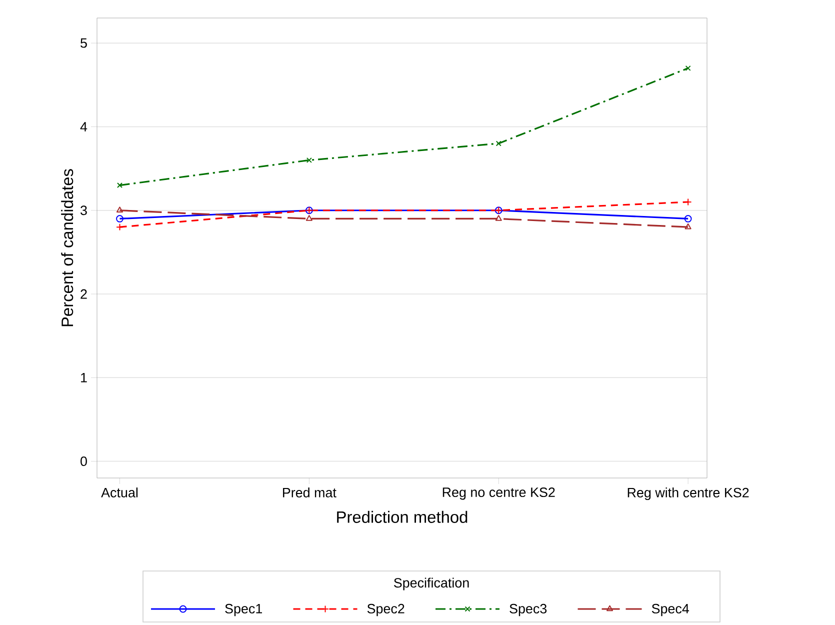 The width and height of the screenshot is (835, 625). I want to click on y-tick-label: 0, so click(83, 461).